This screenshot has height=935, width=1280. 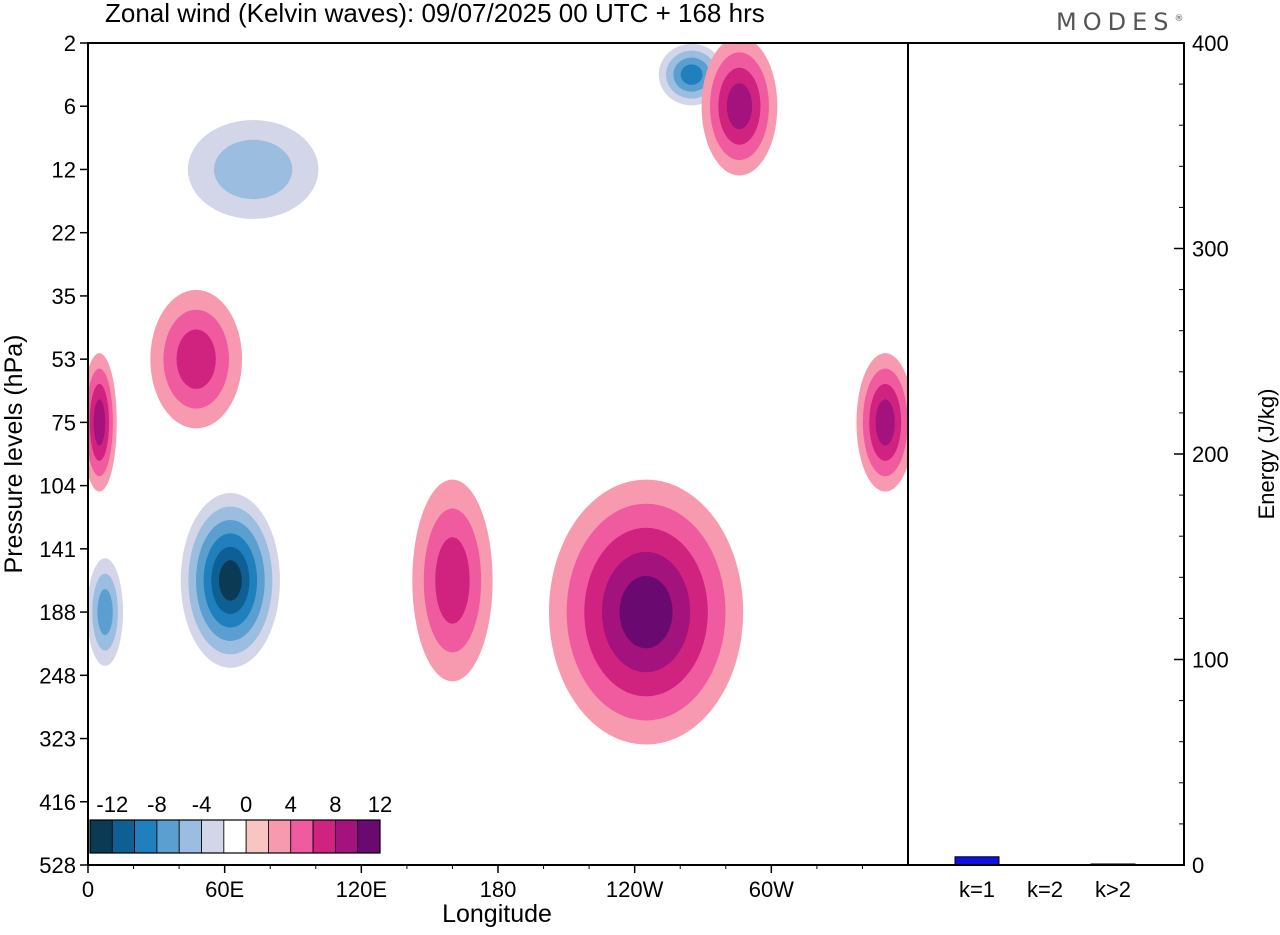 What do you see at coordinates (57, 549) in the screenshot?
I see `y-tick-label: 141` at bounding box center [57, 549].